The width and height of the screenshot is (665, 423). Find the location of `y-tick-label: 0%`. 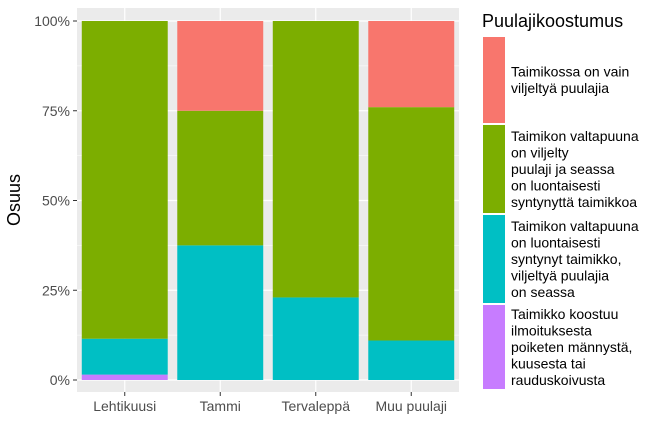

y-tick-label: 0% is located at coordinates (60, 380).